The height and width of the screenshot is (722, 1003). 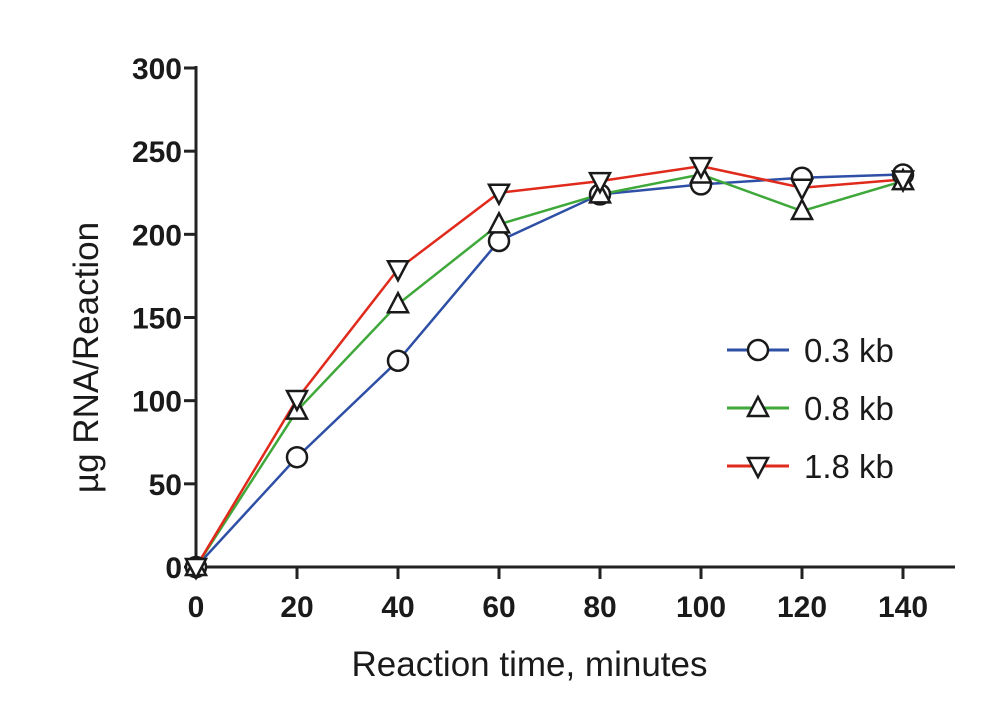 I want to click on y-tick-label: 300, so click(x=157, y=69).